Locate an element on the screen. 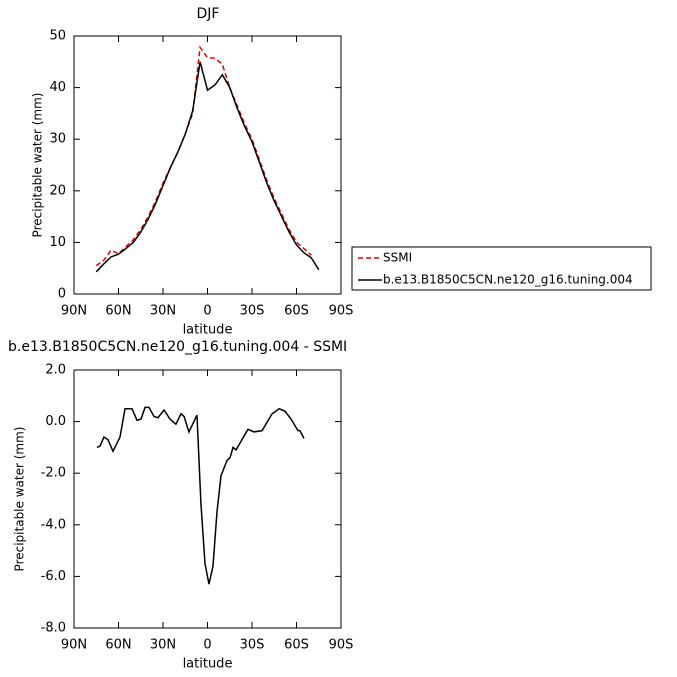 The height and width of the screenshot is (677, 677). legend-box is located at coordinates (501, 268).